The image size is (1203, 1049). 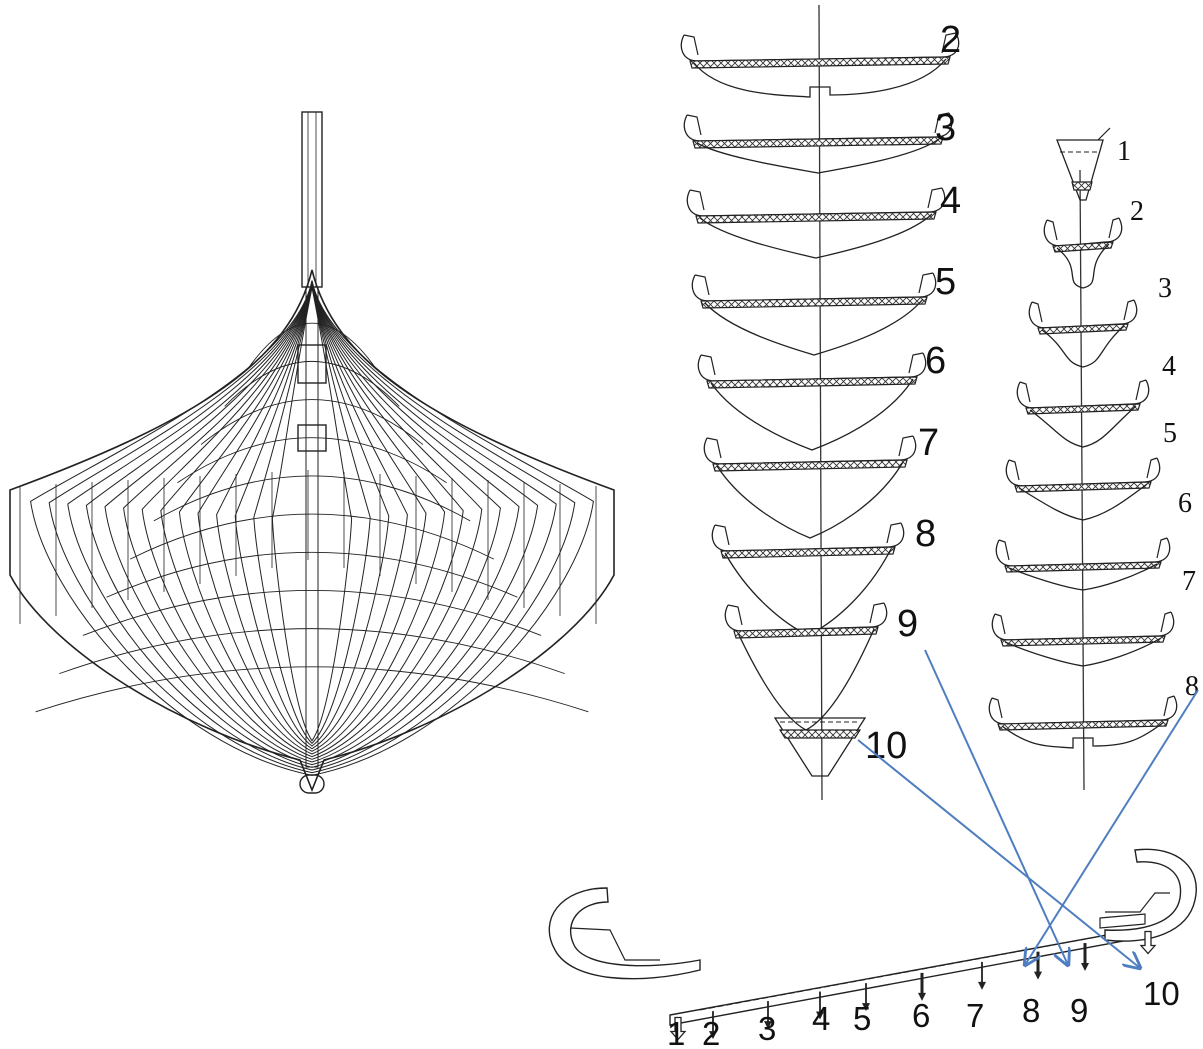 I want to click on stem-post, so click(x=312, y=199).